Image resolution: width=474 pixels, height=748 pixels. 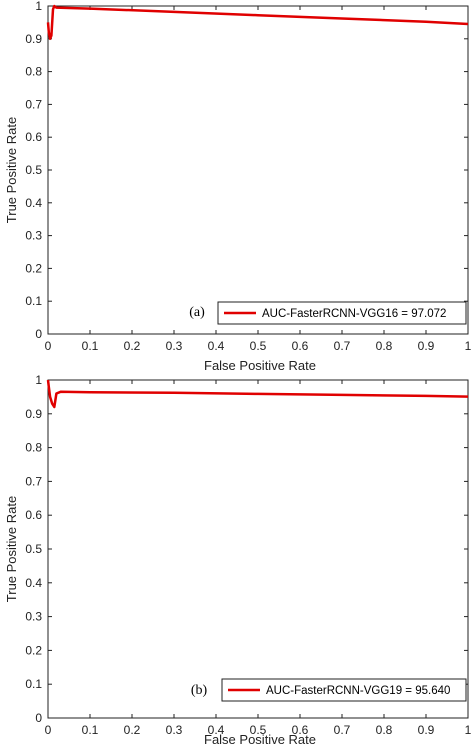 I want to click on legend-entry: AUC-FasterRCNN-VGG16 = 97.072, so click(x=354, y=314).